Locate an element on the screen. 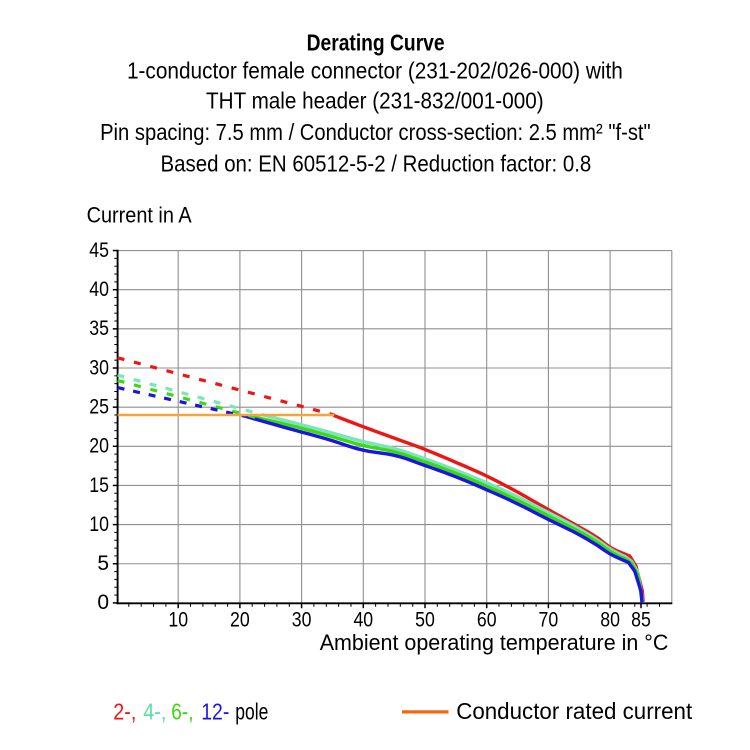 The width and height of the screenshot is (750, 750). svg-text: pole is located at coordinates (251, 711).